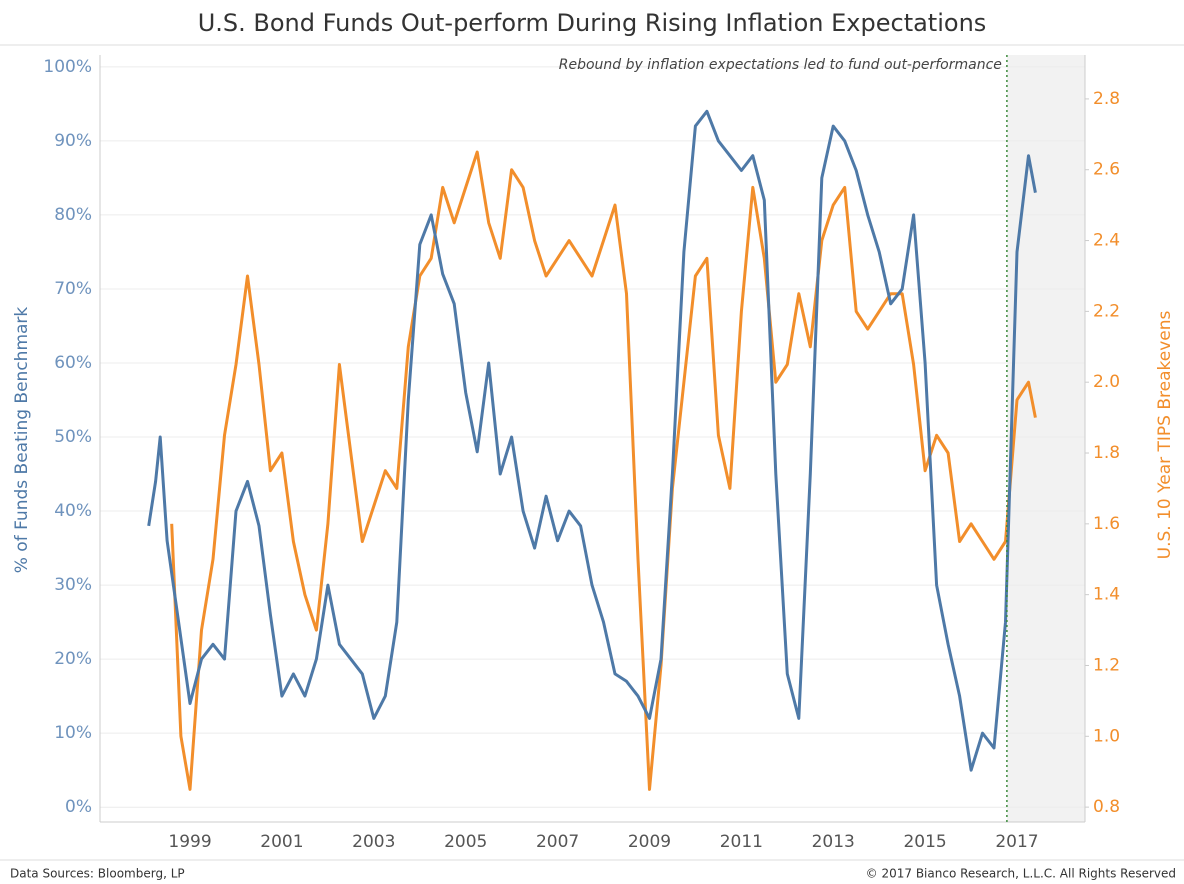 This screenshot has width=1184, height=884. What do you see at coordinates (1106, 382) in the screenshot?
I see `y2-tick-label: 2.0` at bounding box center [1106, 382].